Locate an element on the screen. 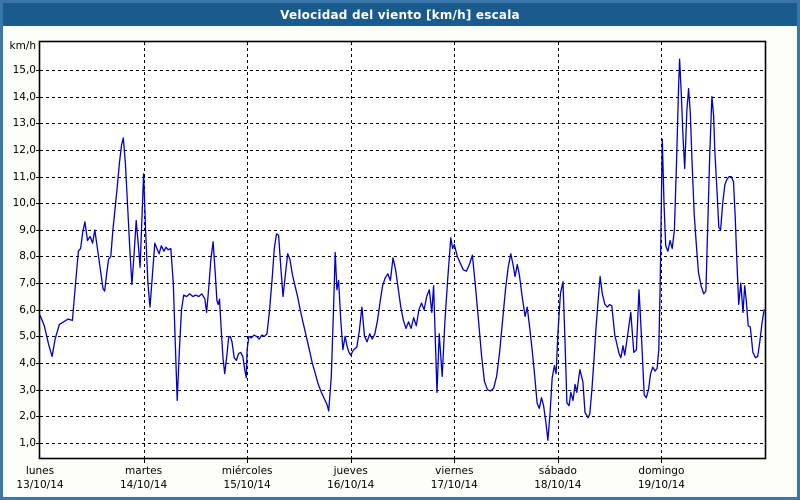  day-name: domingo is located at coordinates (661, 471).